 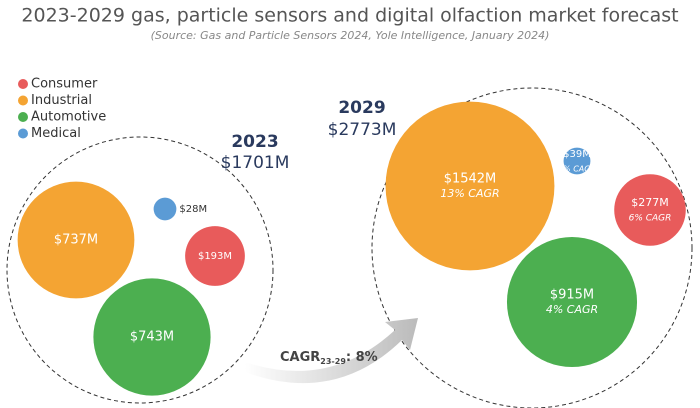 I want to click on cagr-period: 23-29, so click(x=333, y=361).